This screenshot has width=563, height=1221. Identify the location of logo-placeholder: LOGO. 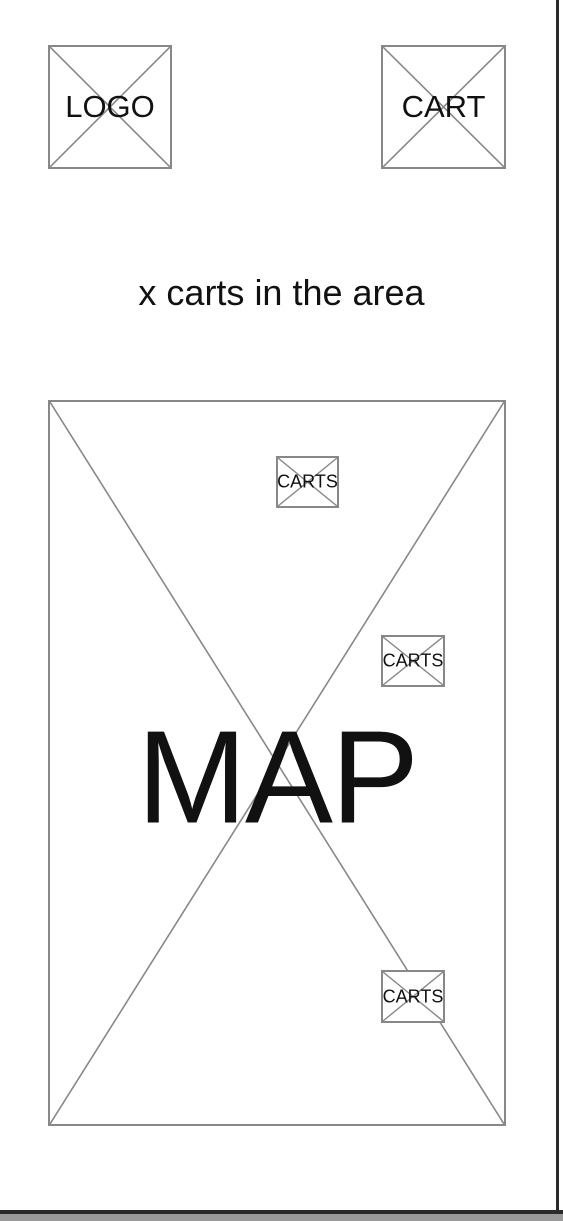
(110, 107).